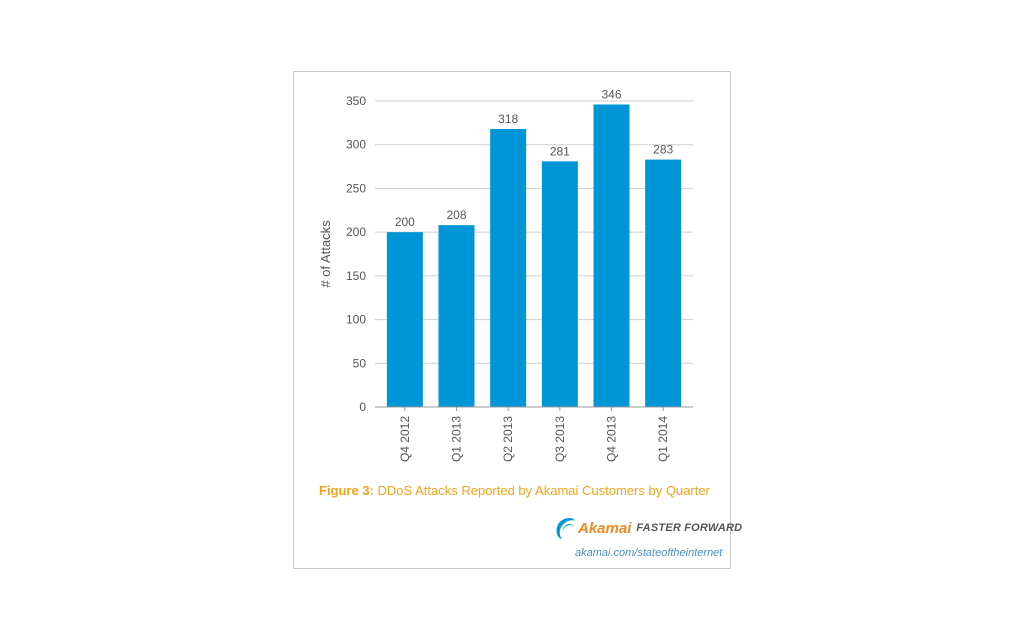 This screenshot has width=1024, height=640. Describe the element at coordinates (649, 553) in the screenshot. I see `source-url: akamai.com/stateoftheinternet` at that location.